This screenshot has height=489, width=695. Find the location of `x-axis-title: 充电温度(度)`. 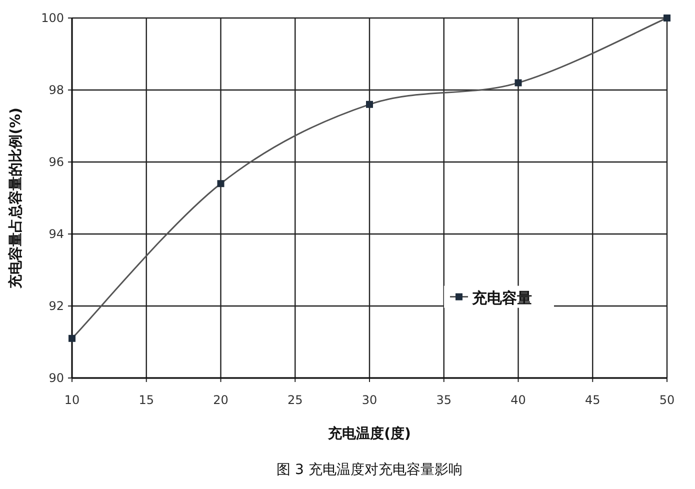

x-axis-title: 充电温度(度) is located at coordinates (369, 433).